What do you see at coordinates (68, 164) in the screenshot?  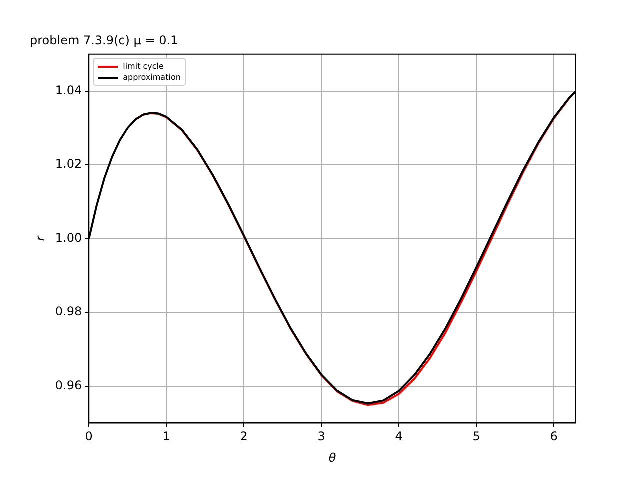 I see `y-tick-label: 1.02` at bounding box center [68, 164].